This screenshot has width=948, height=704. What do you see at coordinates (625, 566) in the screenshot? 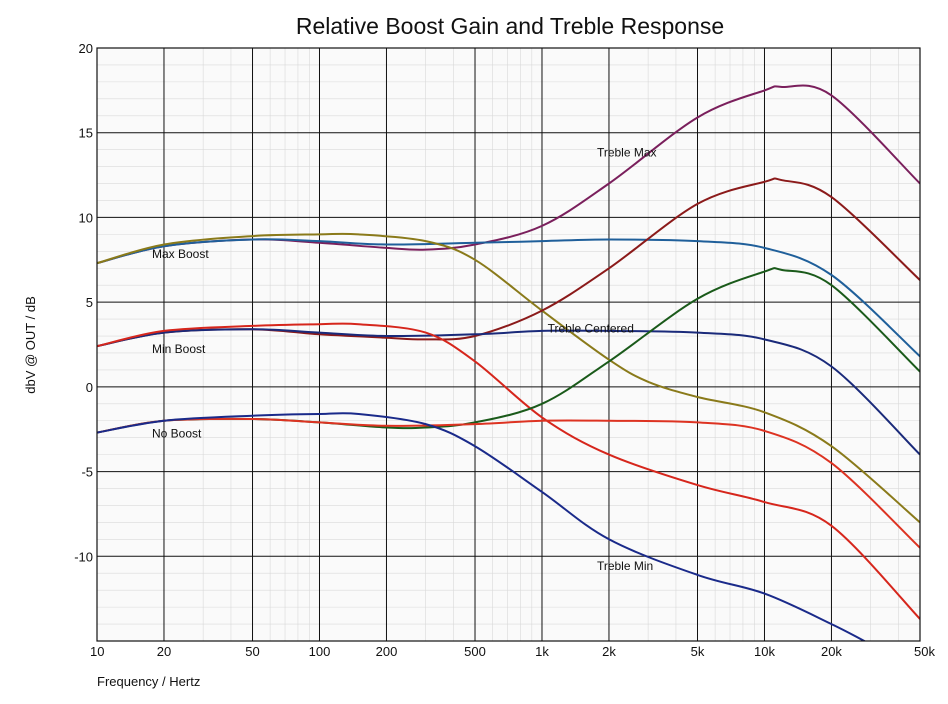
I see `annotation-label: Treble Min` at bounding box center [625, 566].